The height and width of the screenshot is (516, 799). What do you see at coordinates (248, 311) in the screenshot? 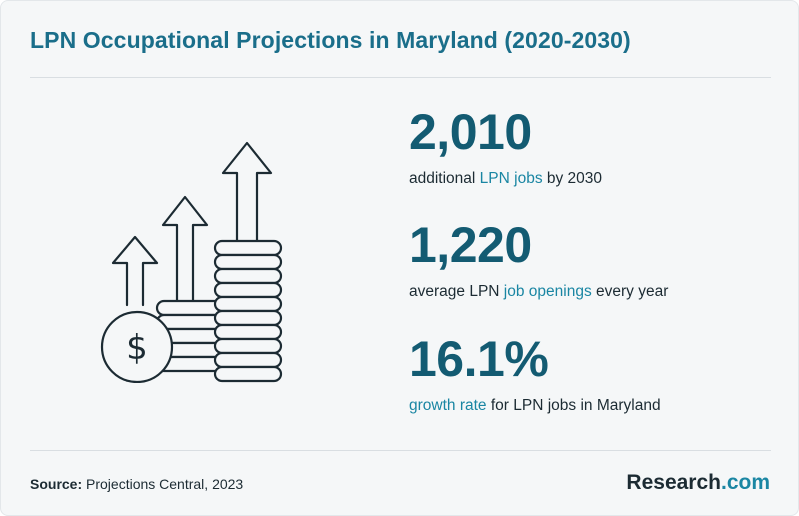
I see `coin-stack-icon` at bounding box center [248, 311].